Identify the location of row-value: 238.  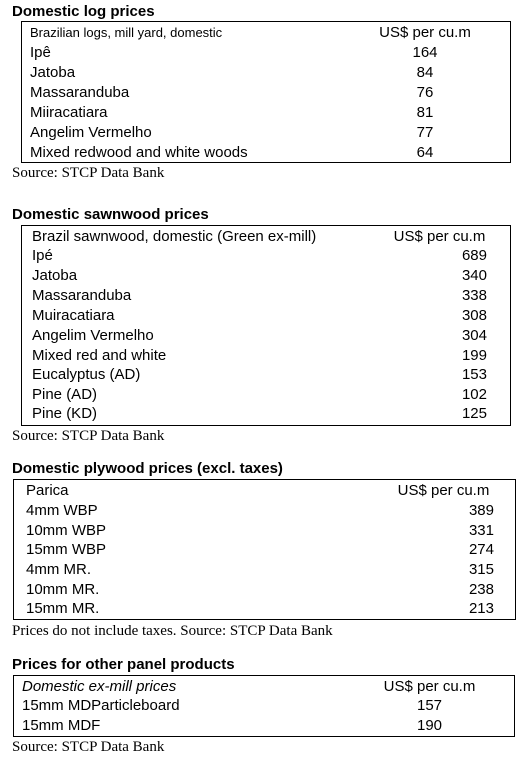
(481, 589).